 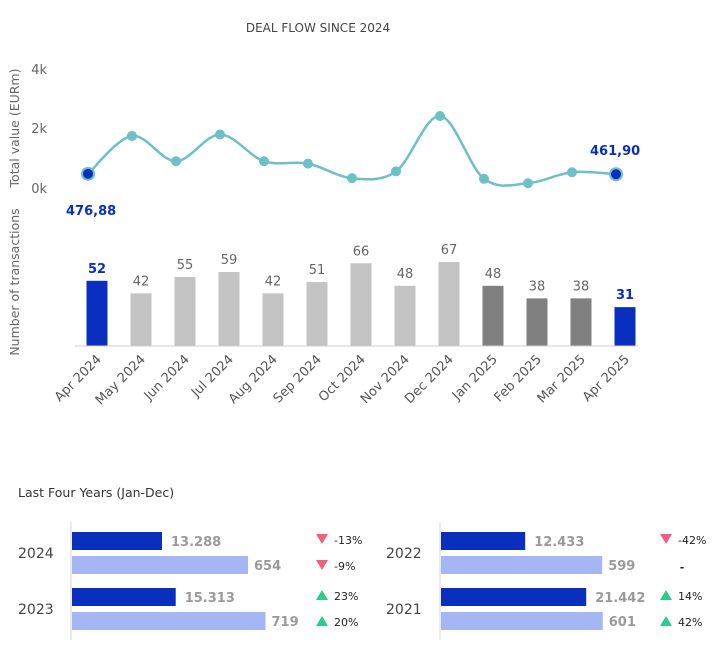 I want to click on bar-value-nov-2024: 48, so click(x=405, y=274).